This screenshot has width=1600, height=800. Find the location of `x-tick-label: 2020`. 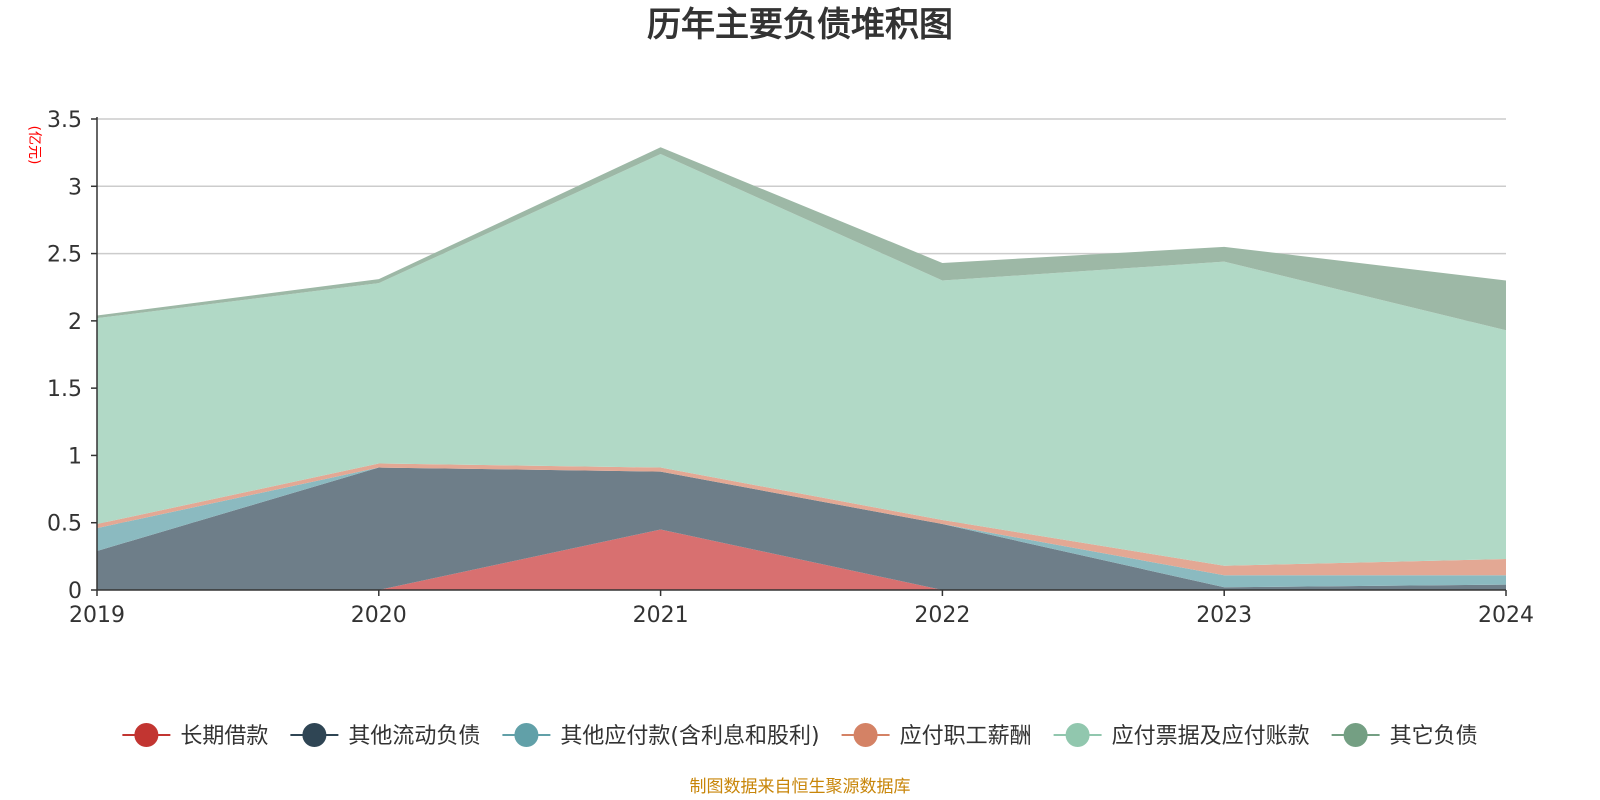

x-tick-label: 2020 is located at coordinates (379, 615).